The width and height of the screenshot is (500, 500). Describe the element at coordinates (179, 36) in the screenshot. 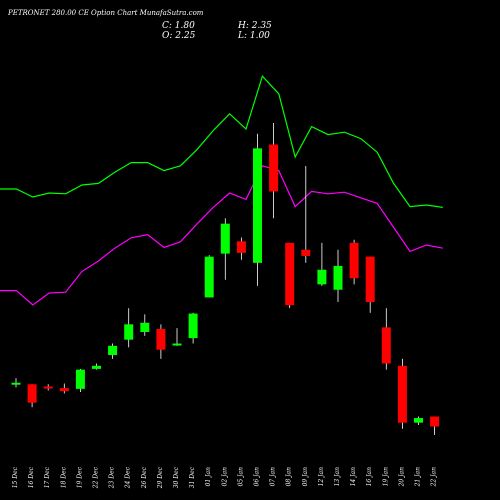

I see `open-value: O: 2.25` at that location.